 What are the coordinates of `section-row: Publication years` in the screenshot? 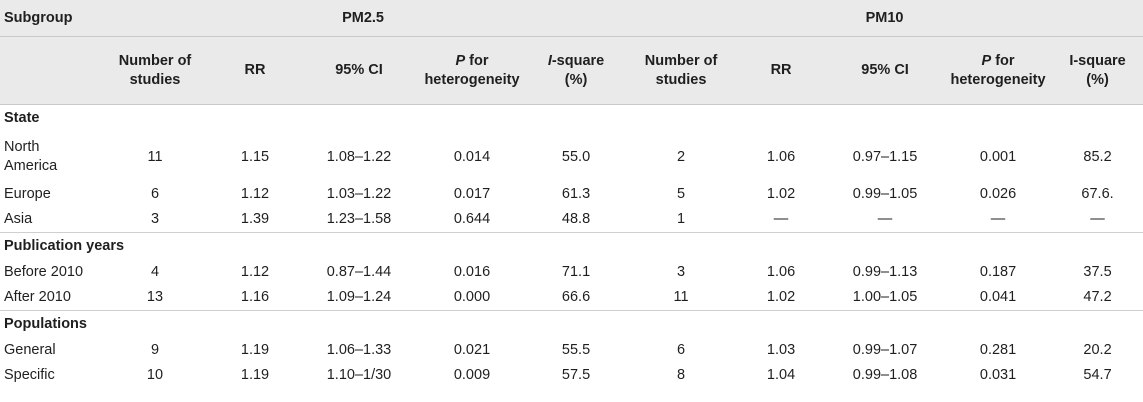 It's located at (571, 247).